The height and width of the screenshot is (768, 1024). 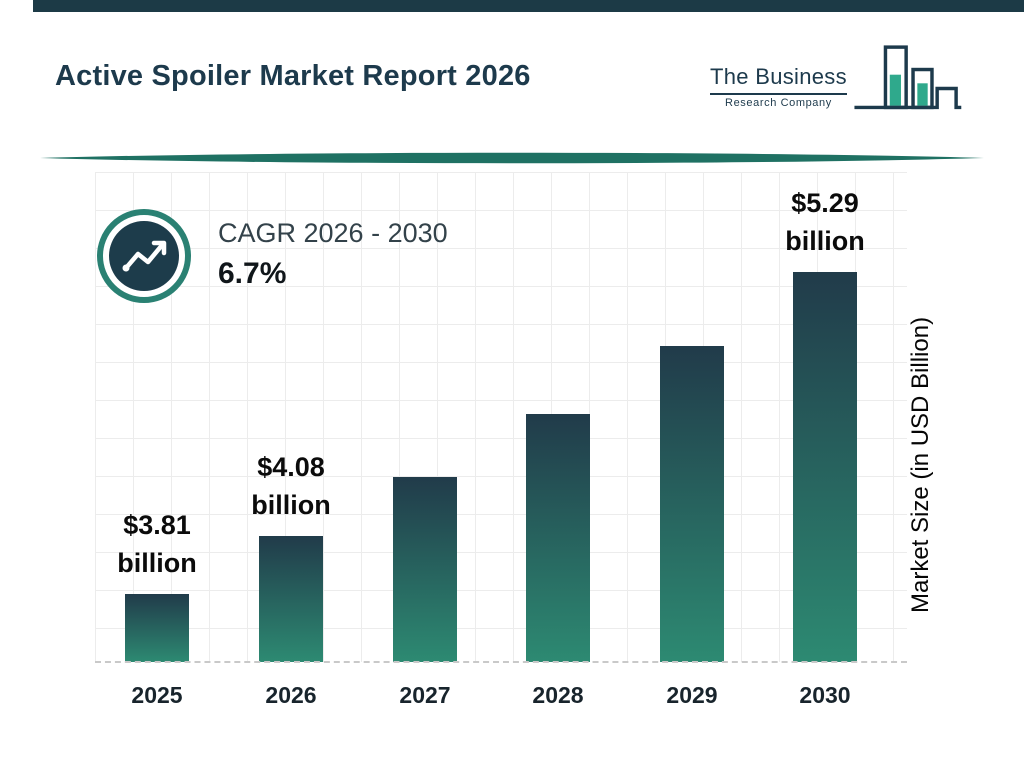 What do you see at coordinates (825, 695) in the screenshot?
I see `x-axis-label-2030: 2030` at bounding box center [825, 695].